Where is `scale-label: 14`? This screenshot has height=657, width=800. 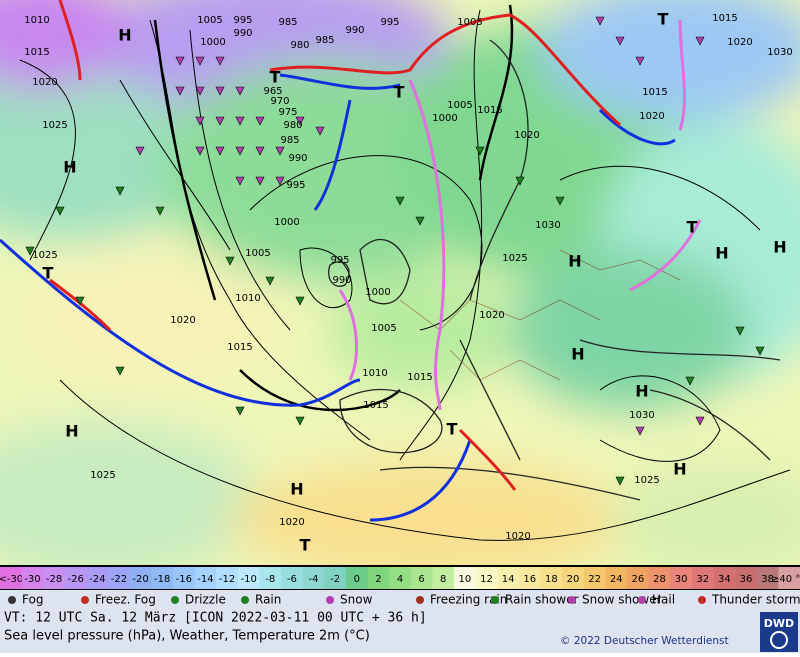
scale-label: 14 is located at coordinates (508, 579).